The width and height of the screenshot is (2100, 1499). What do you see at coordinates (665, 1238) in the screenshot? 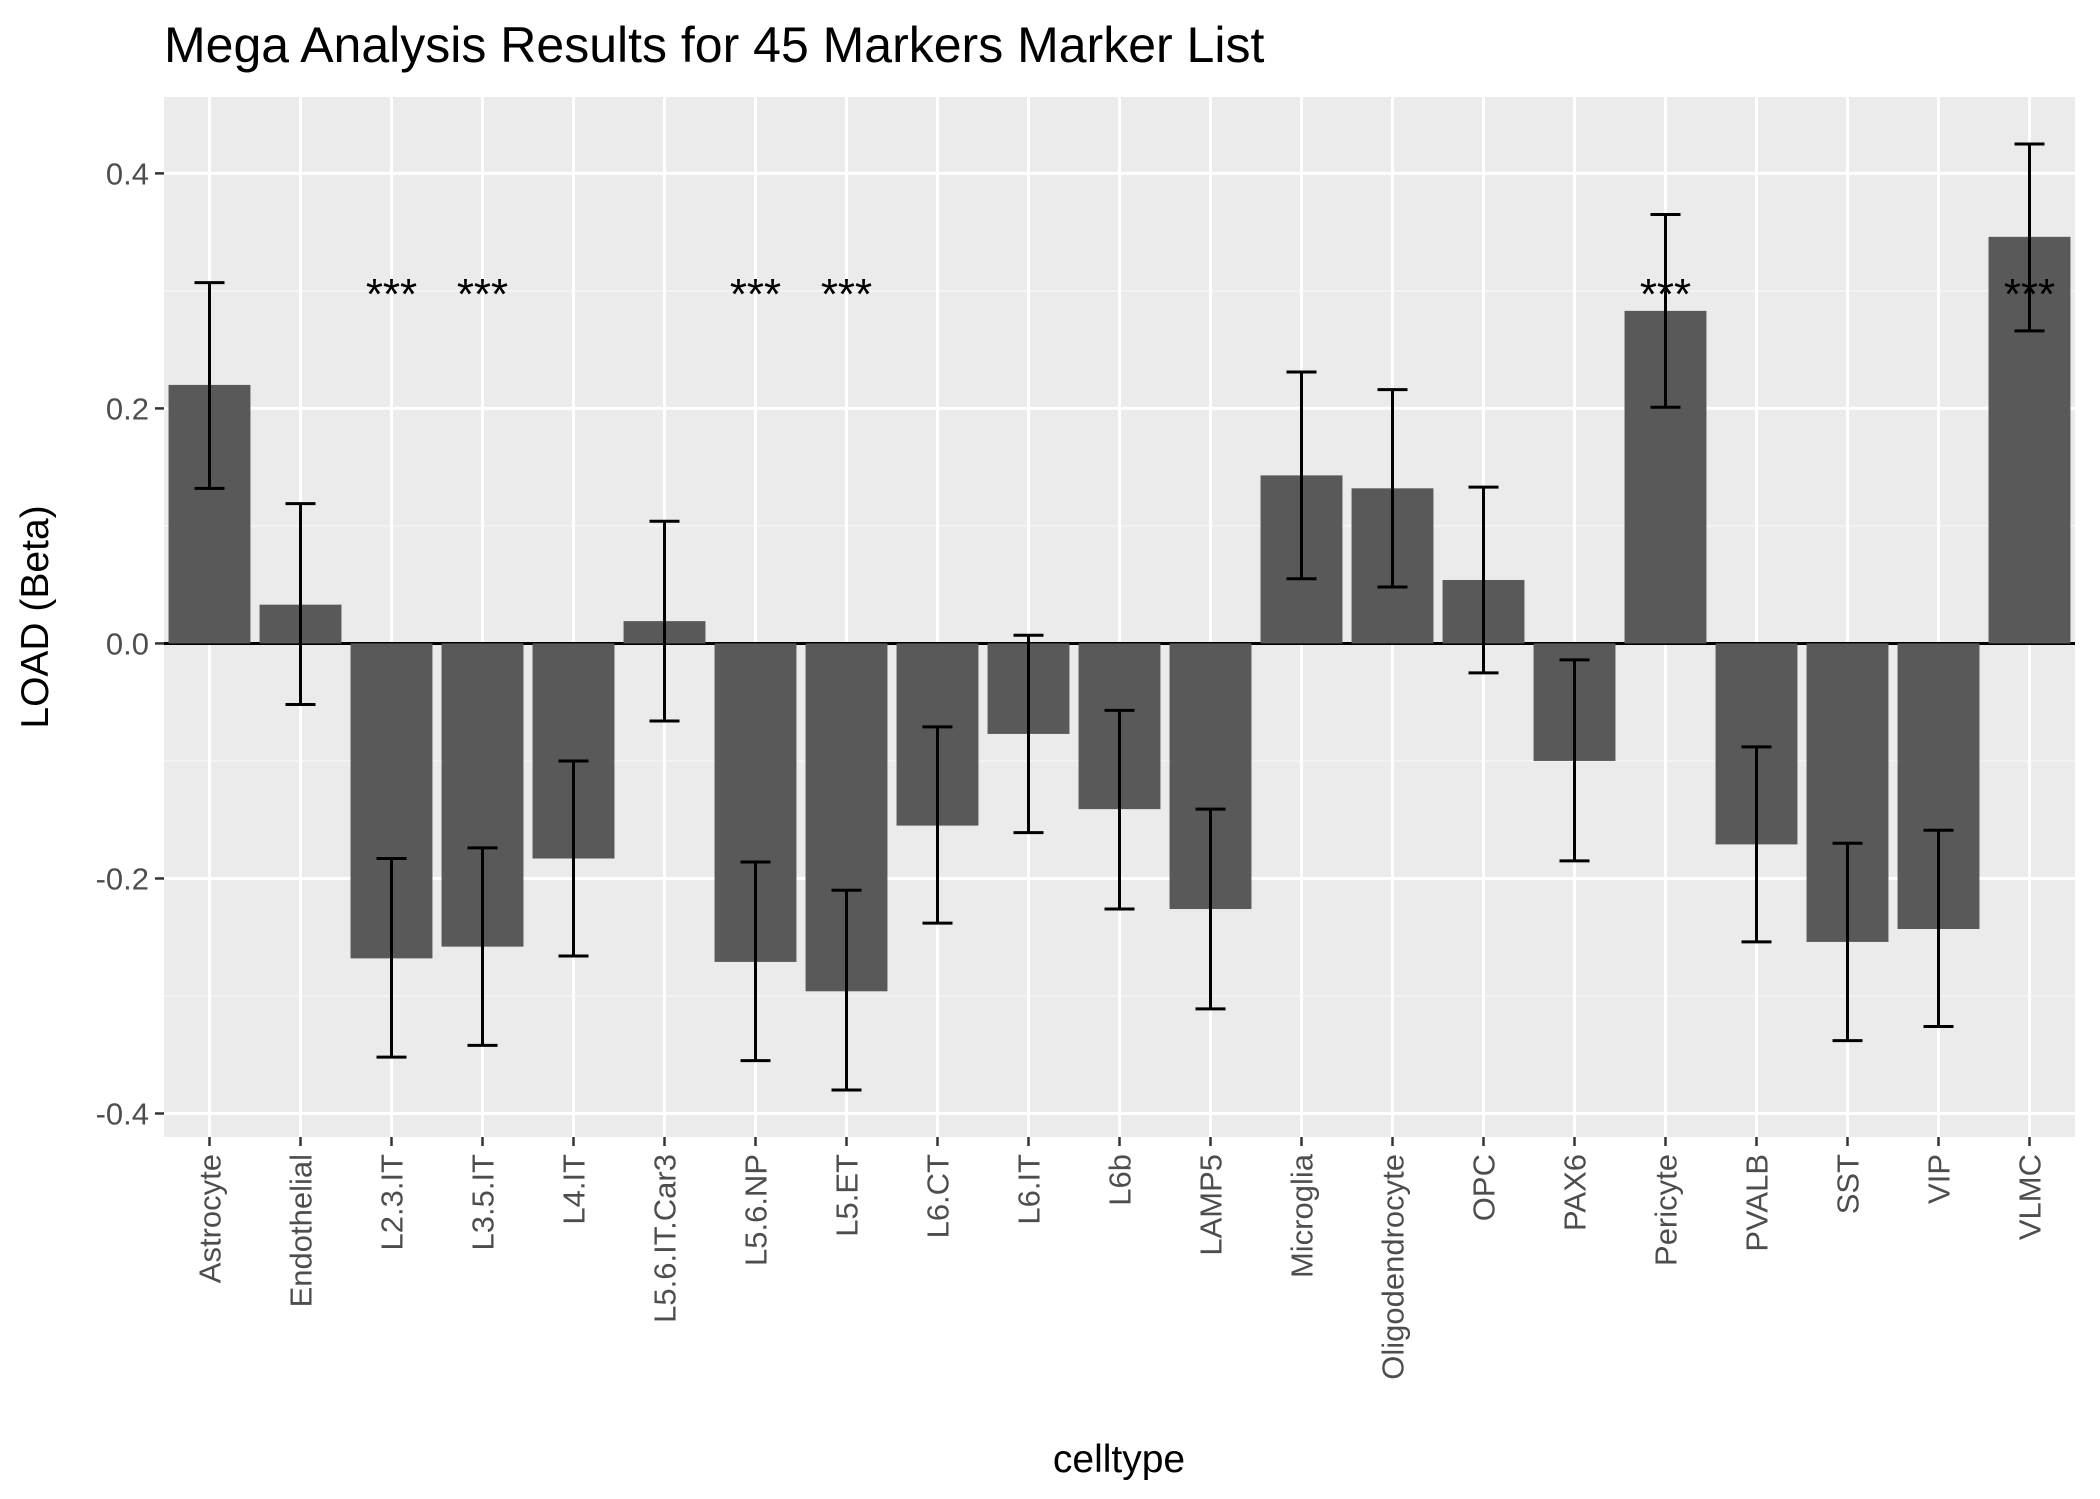
I see `x-tick-label: L5.6.IT.Car3` at bounding box center [665, 1238].